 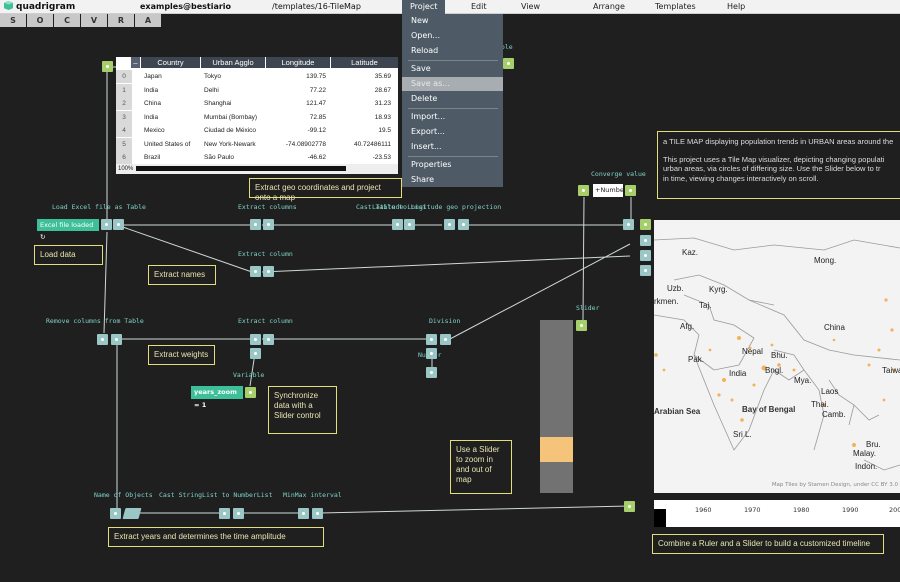 I want to click on table-cell: 19.5, so click(x=384, y=130).